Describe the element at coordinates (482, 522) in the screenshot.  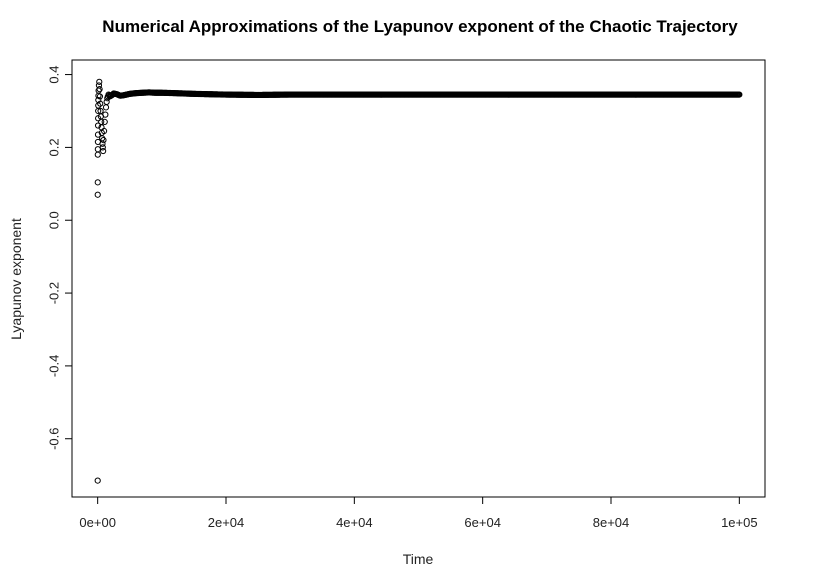
I see `x-tick-label: 6e+04` at that location.